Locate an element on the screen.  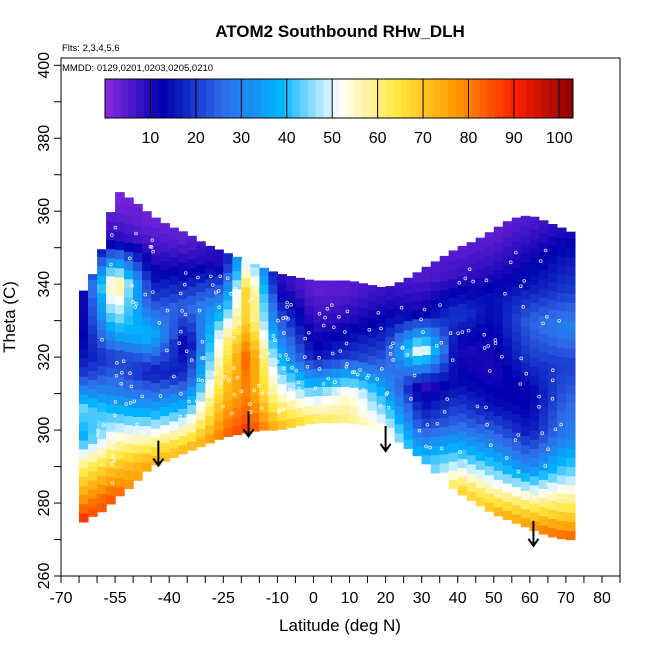
x-tick-label: 60 is located at coordinates (530, 598).